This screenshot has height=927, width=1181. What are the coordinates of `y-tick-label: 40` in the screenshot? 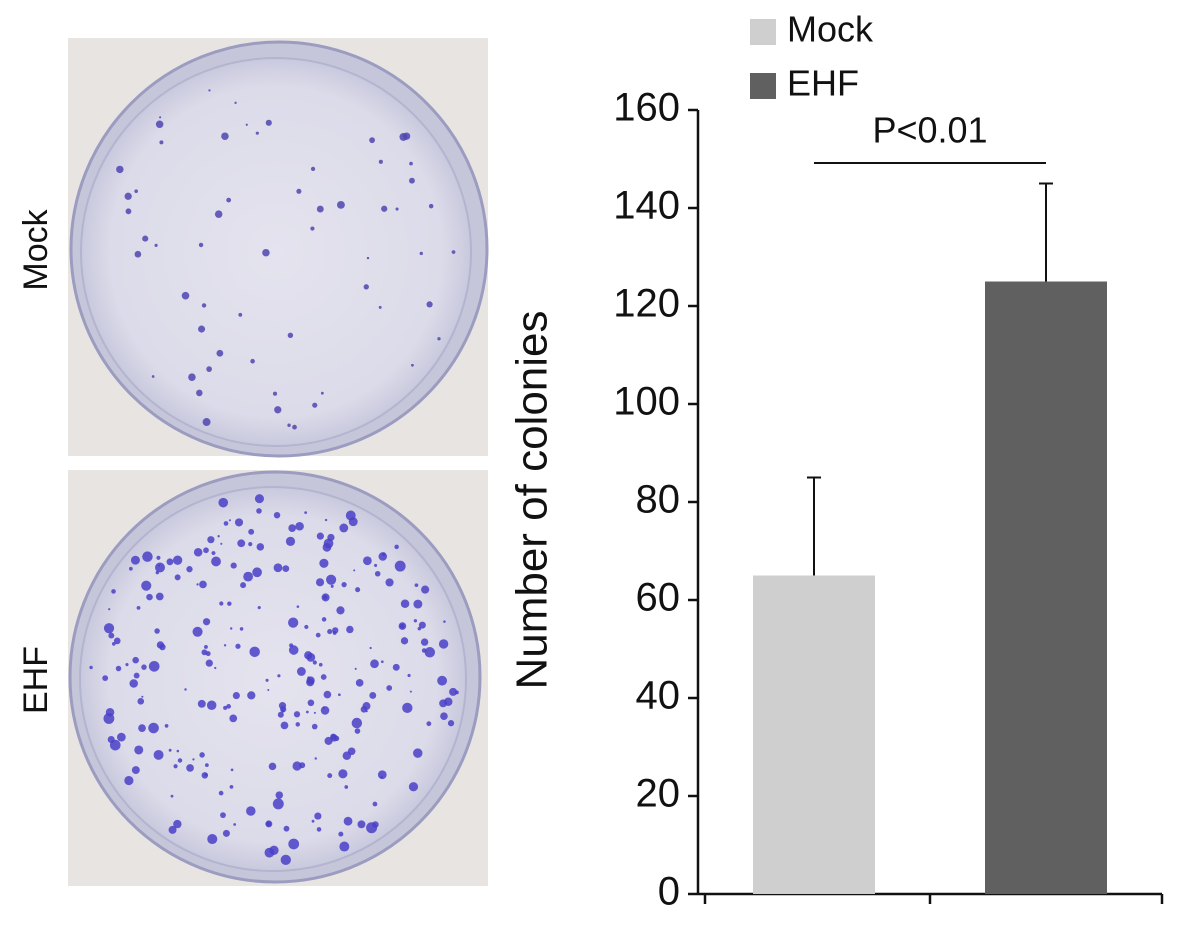 It's located at (658, 696).